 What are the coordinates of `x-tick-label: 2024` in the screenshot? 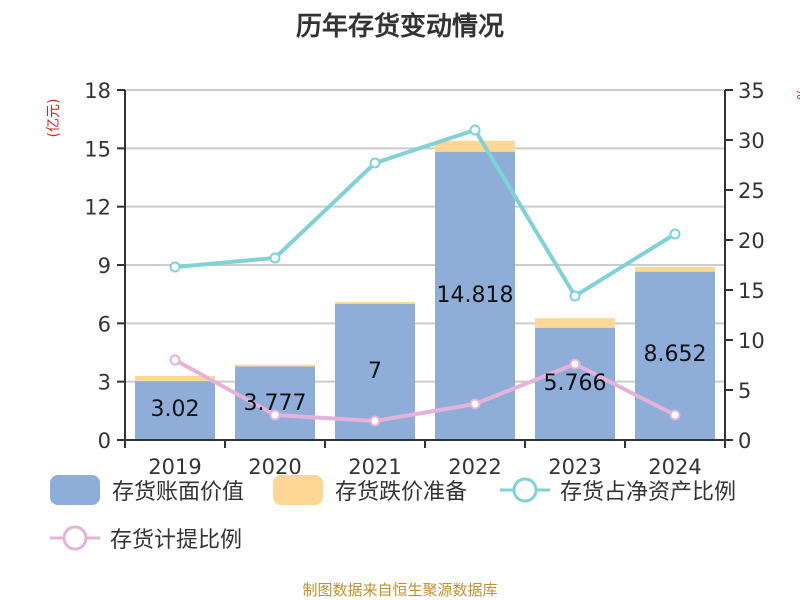 It's located at (674, 467).